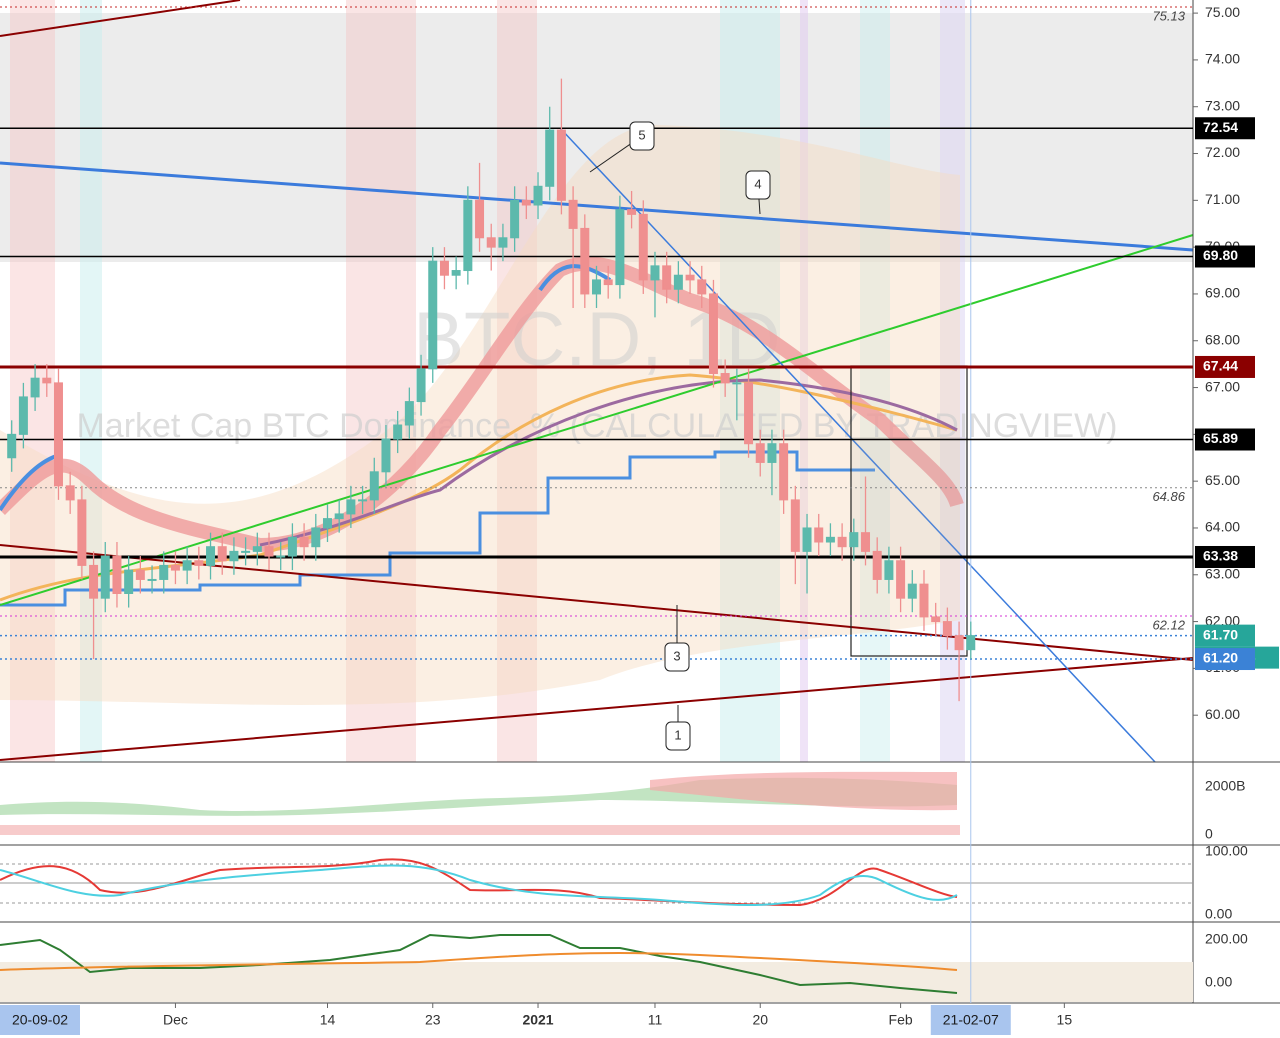 The width and height of the screenshot is (1280, 1038). What do you see at coordinates (1220, 127) in the screenshot?
I see `level-label: 72.54` at bounding box center [1220, 127].